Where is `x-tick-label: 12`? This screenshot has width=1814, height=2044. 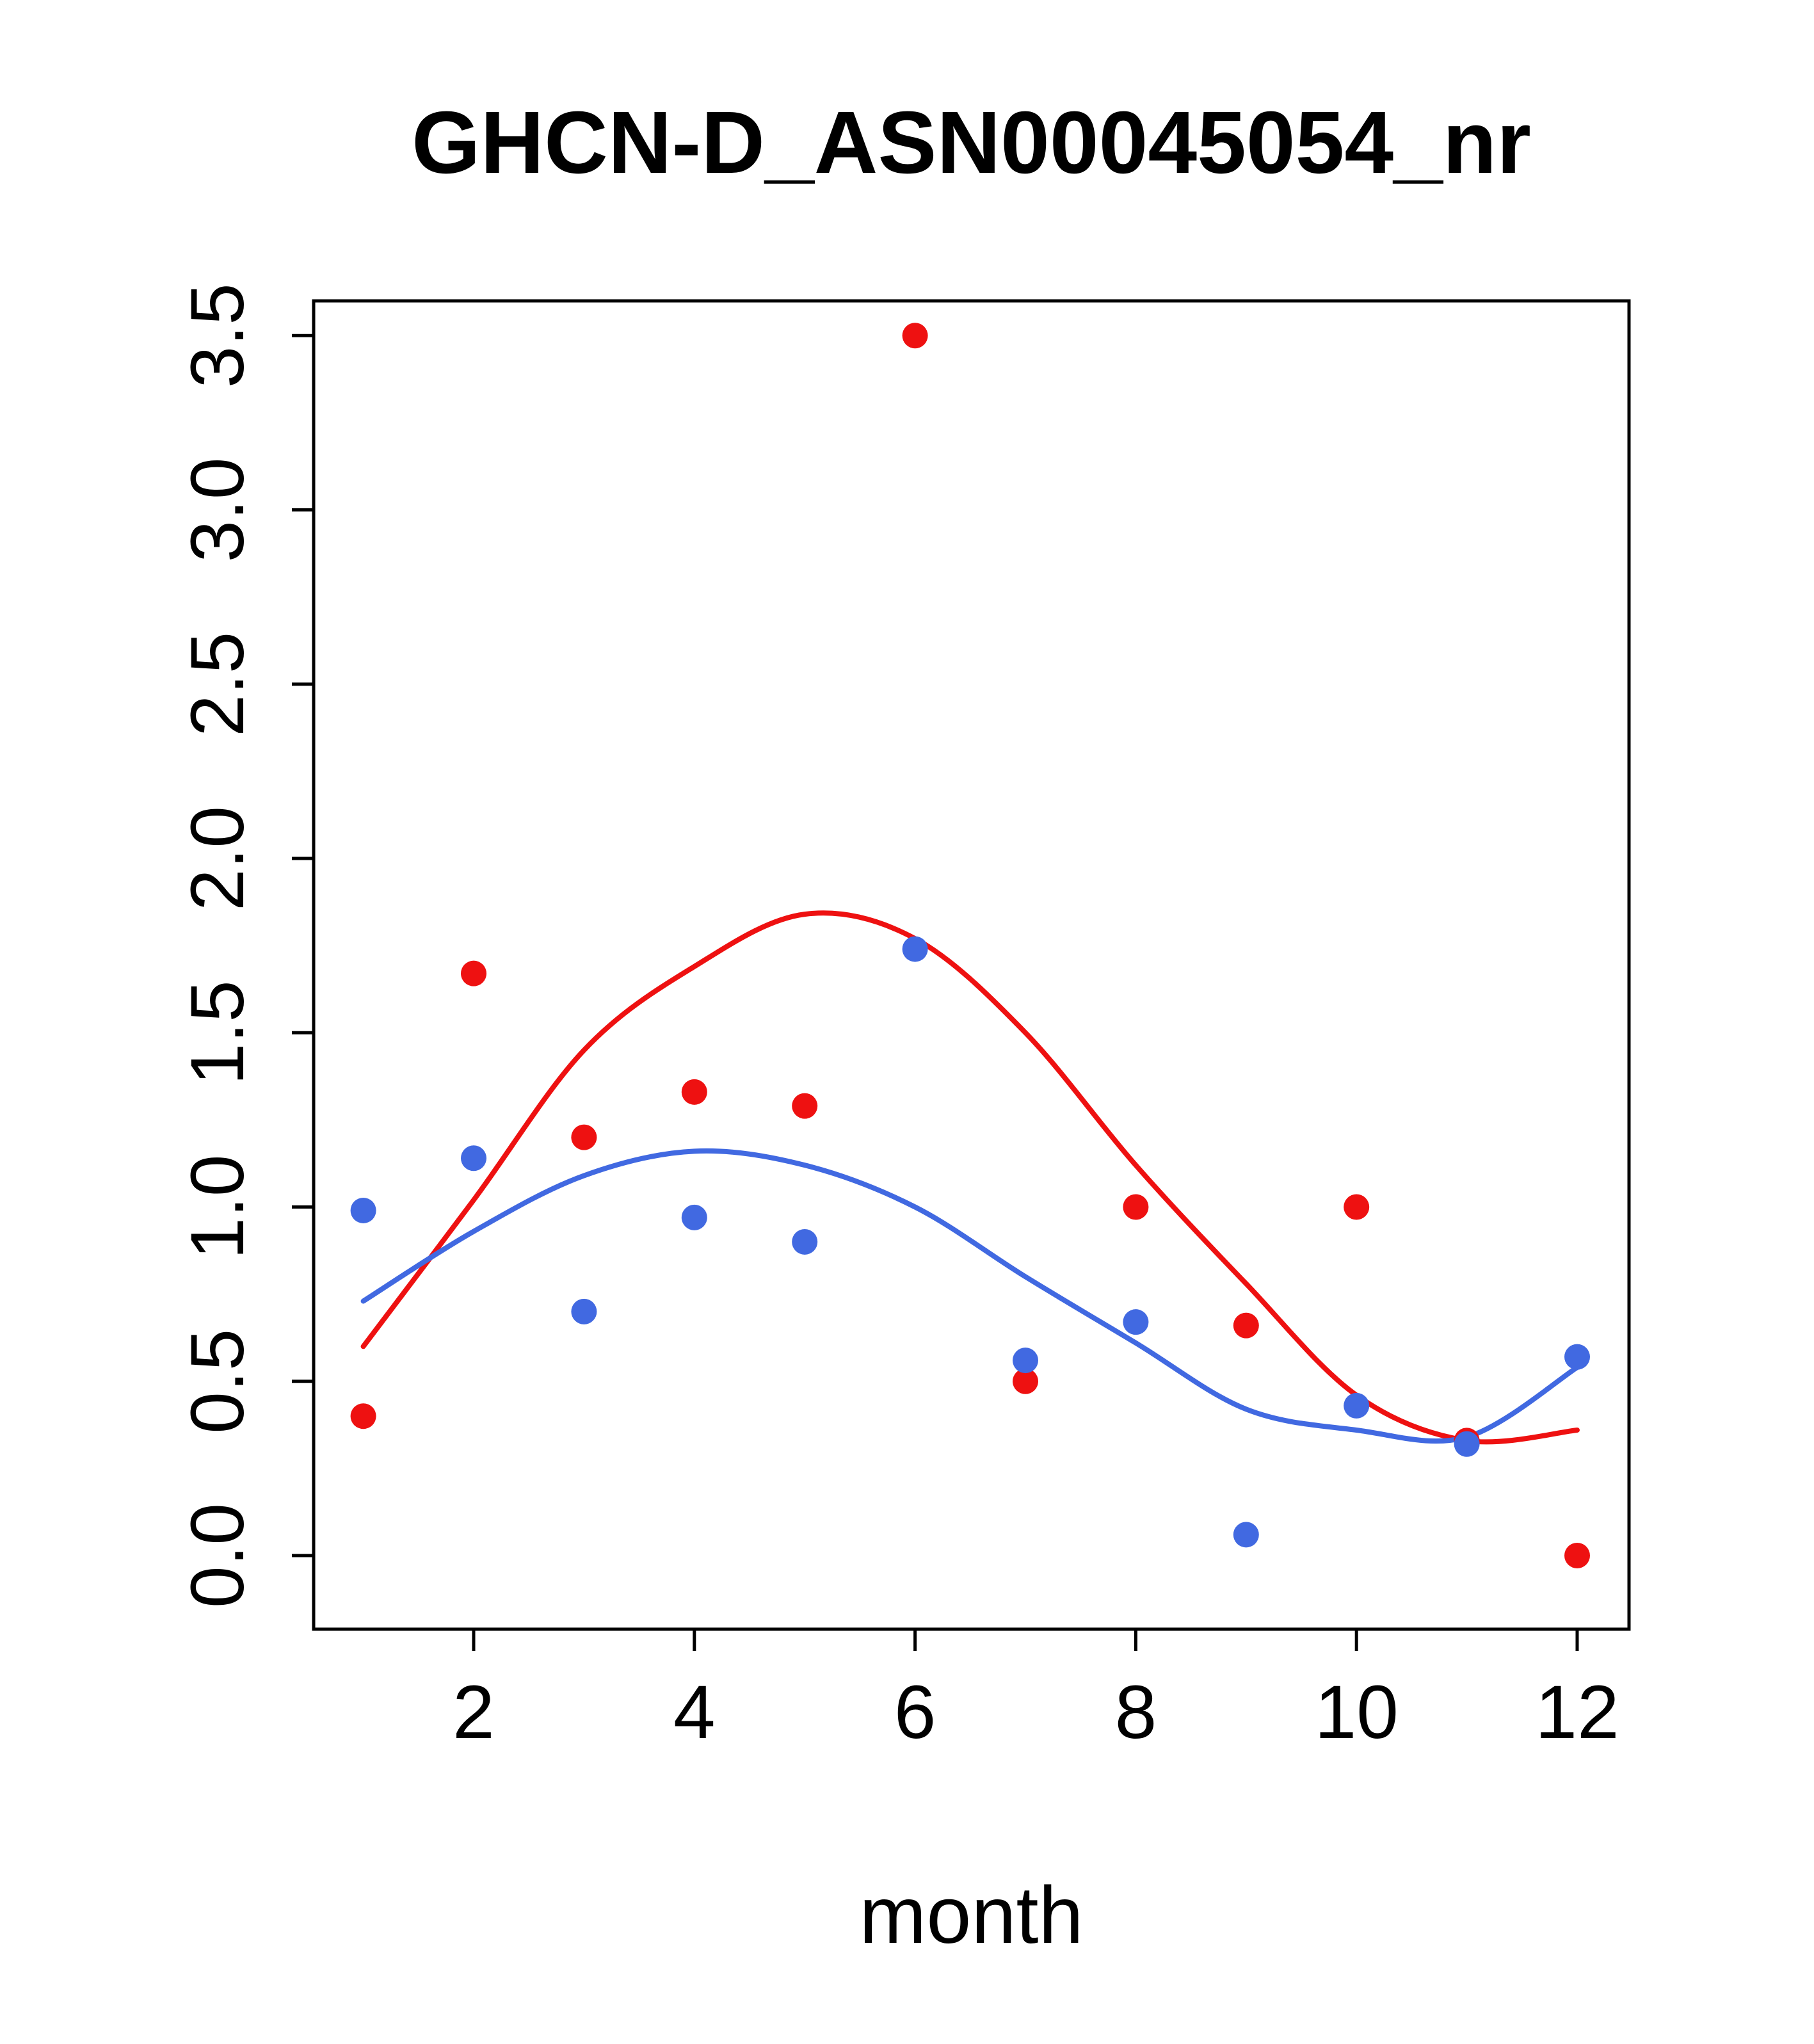 x-tick-label: 12 is located at coordinates (1577, 1712).